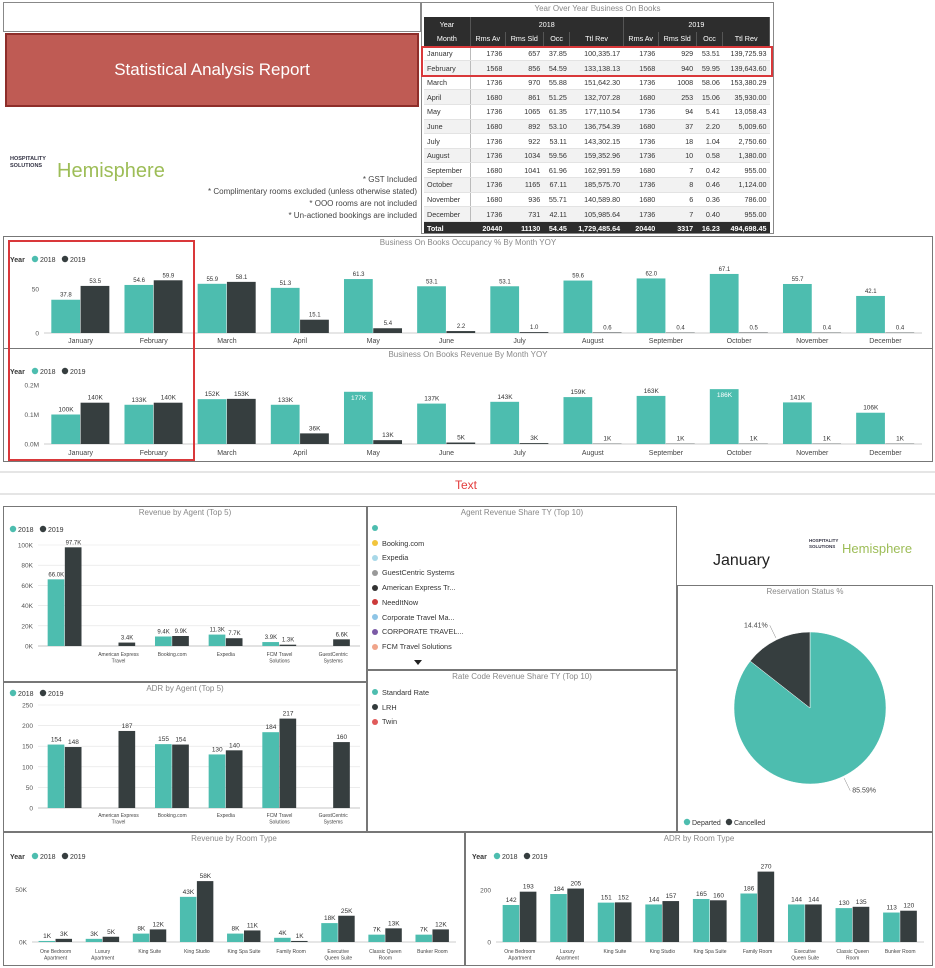 The height and width of the screenshot is (968, 935). I want to click on value-cell: 1041, so click(524, 170).